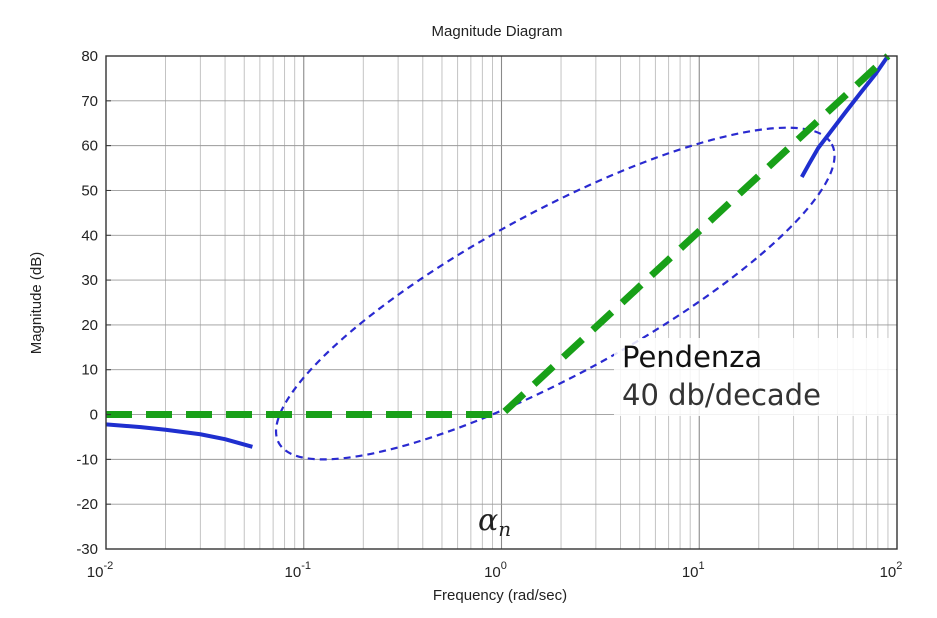 Image resolution: width=937 pixels, height=618 pixels. I want to click on x-axis-label: Frequency (rad/sec), so click(500, 595).